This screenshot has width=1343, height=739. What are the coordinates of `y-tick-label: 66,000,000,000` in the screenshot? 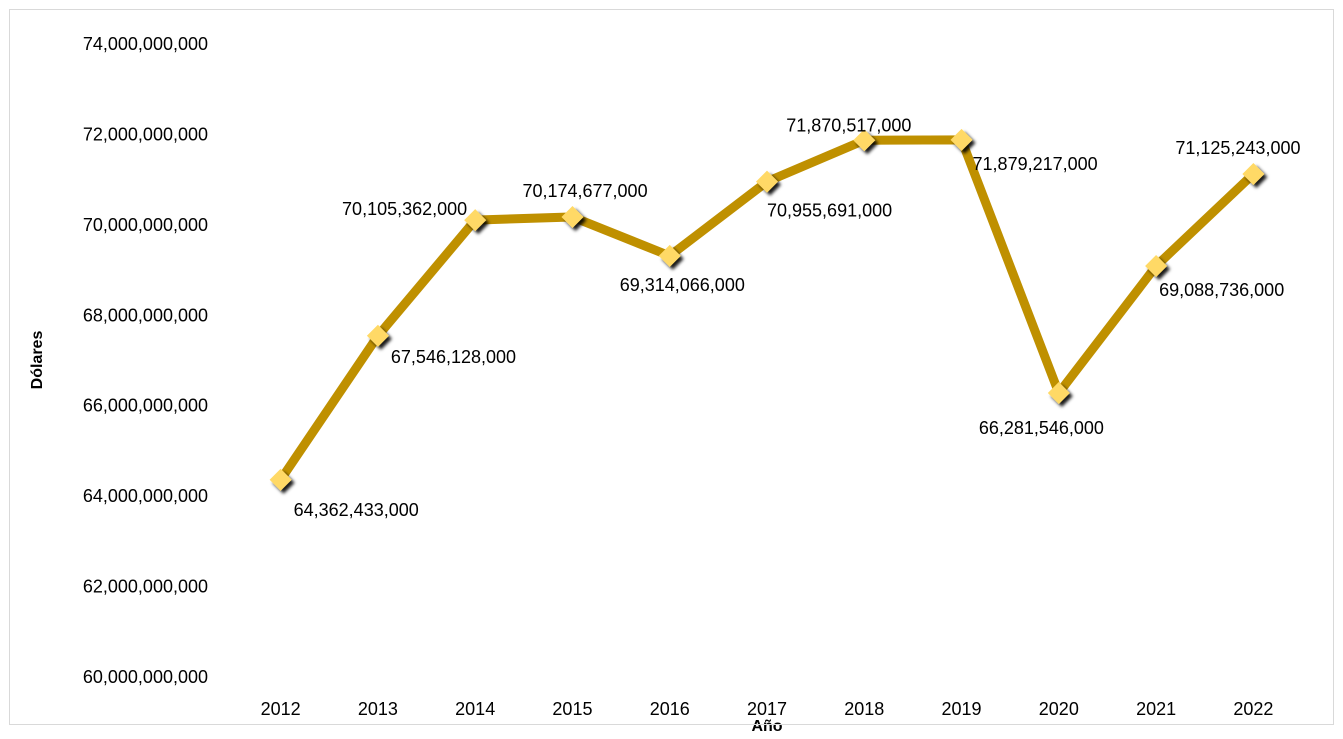 It's located at (145, 406).